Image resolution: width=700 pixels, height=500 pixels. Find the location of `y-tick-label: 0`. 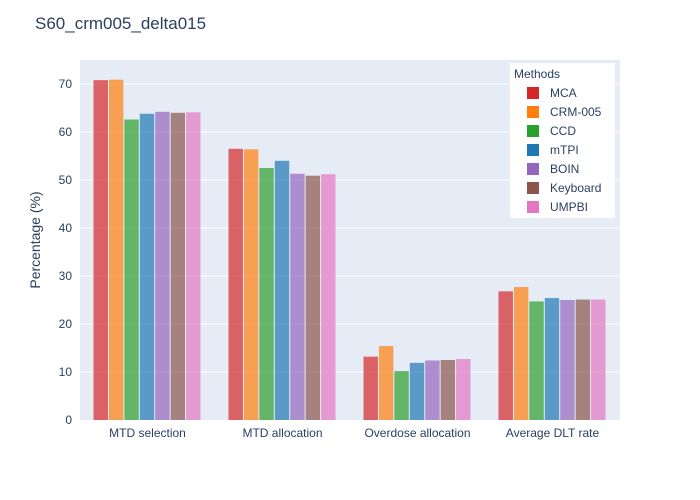

y-tick-label: 0 is located at coordinates (68, 420).